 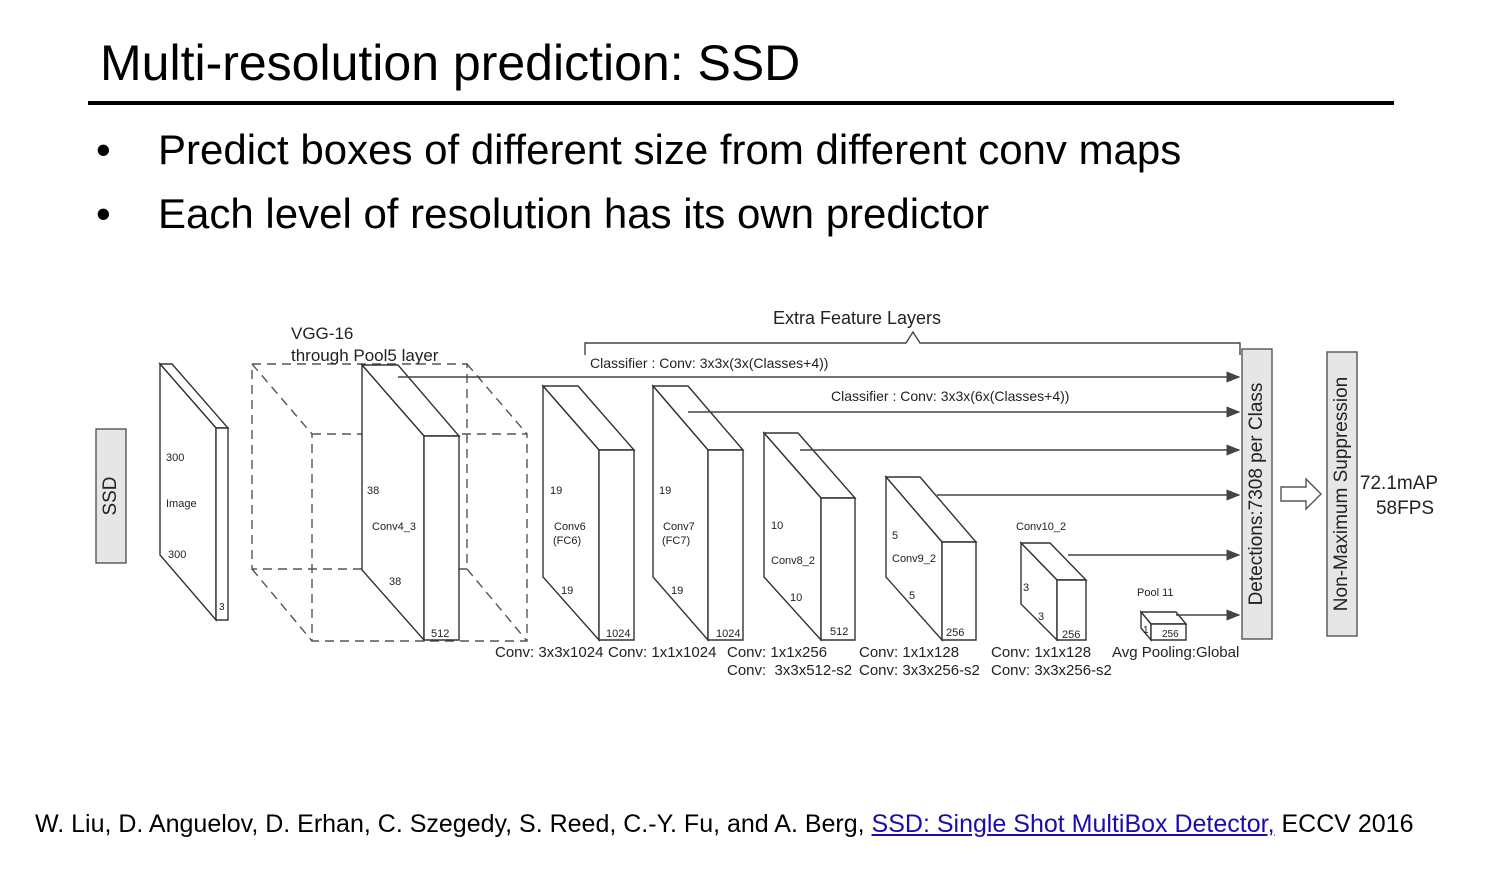 I want to click on pool11-block: Pool 11 1 256, so click(x=1162, y=614).